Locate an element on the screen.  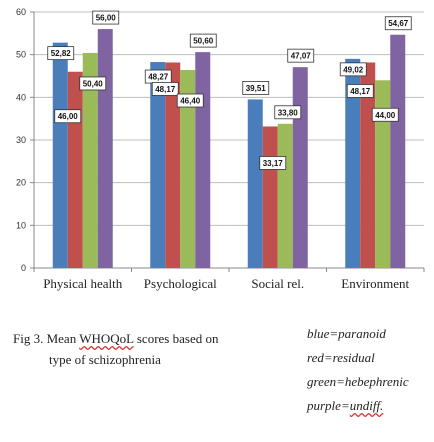
y-tick-label: 40 is located at coordinates (21, 97).